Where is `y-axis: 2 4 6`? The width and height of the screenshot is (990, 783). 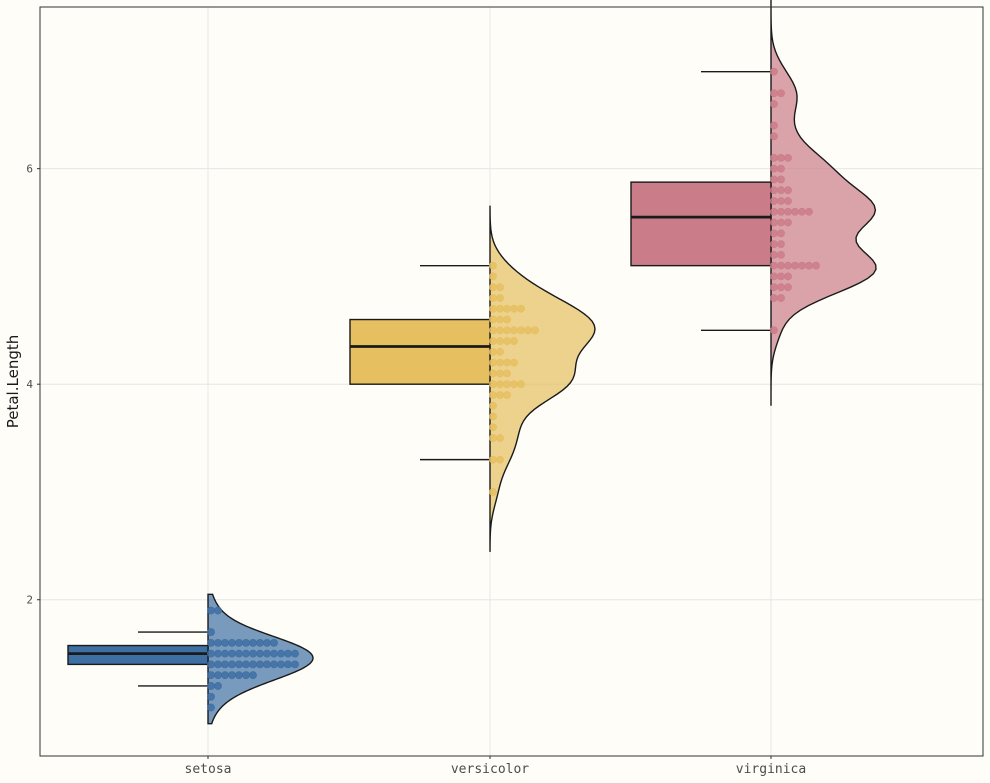
y-axis: 2 4 6 is located at coordinates (33, 385).